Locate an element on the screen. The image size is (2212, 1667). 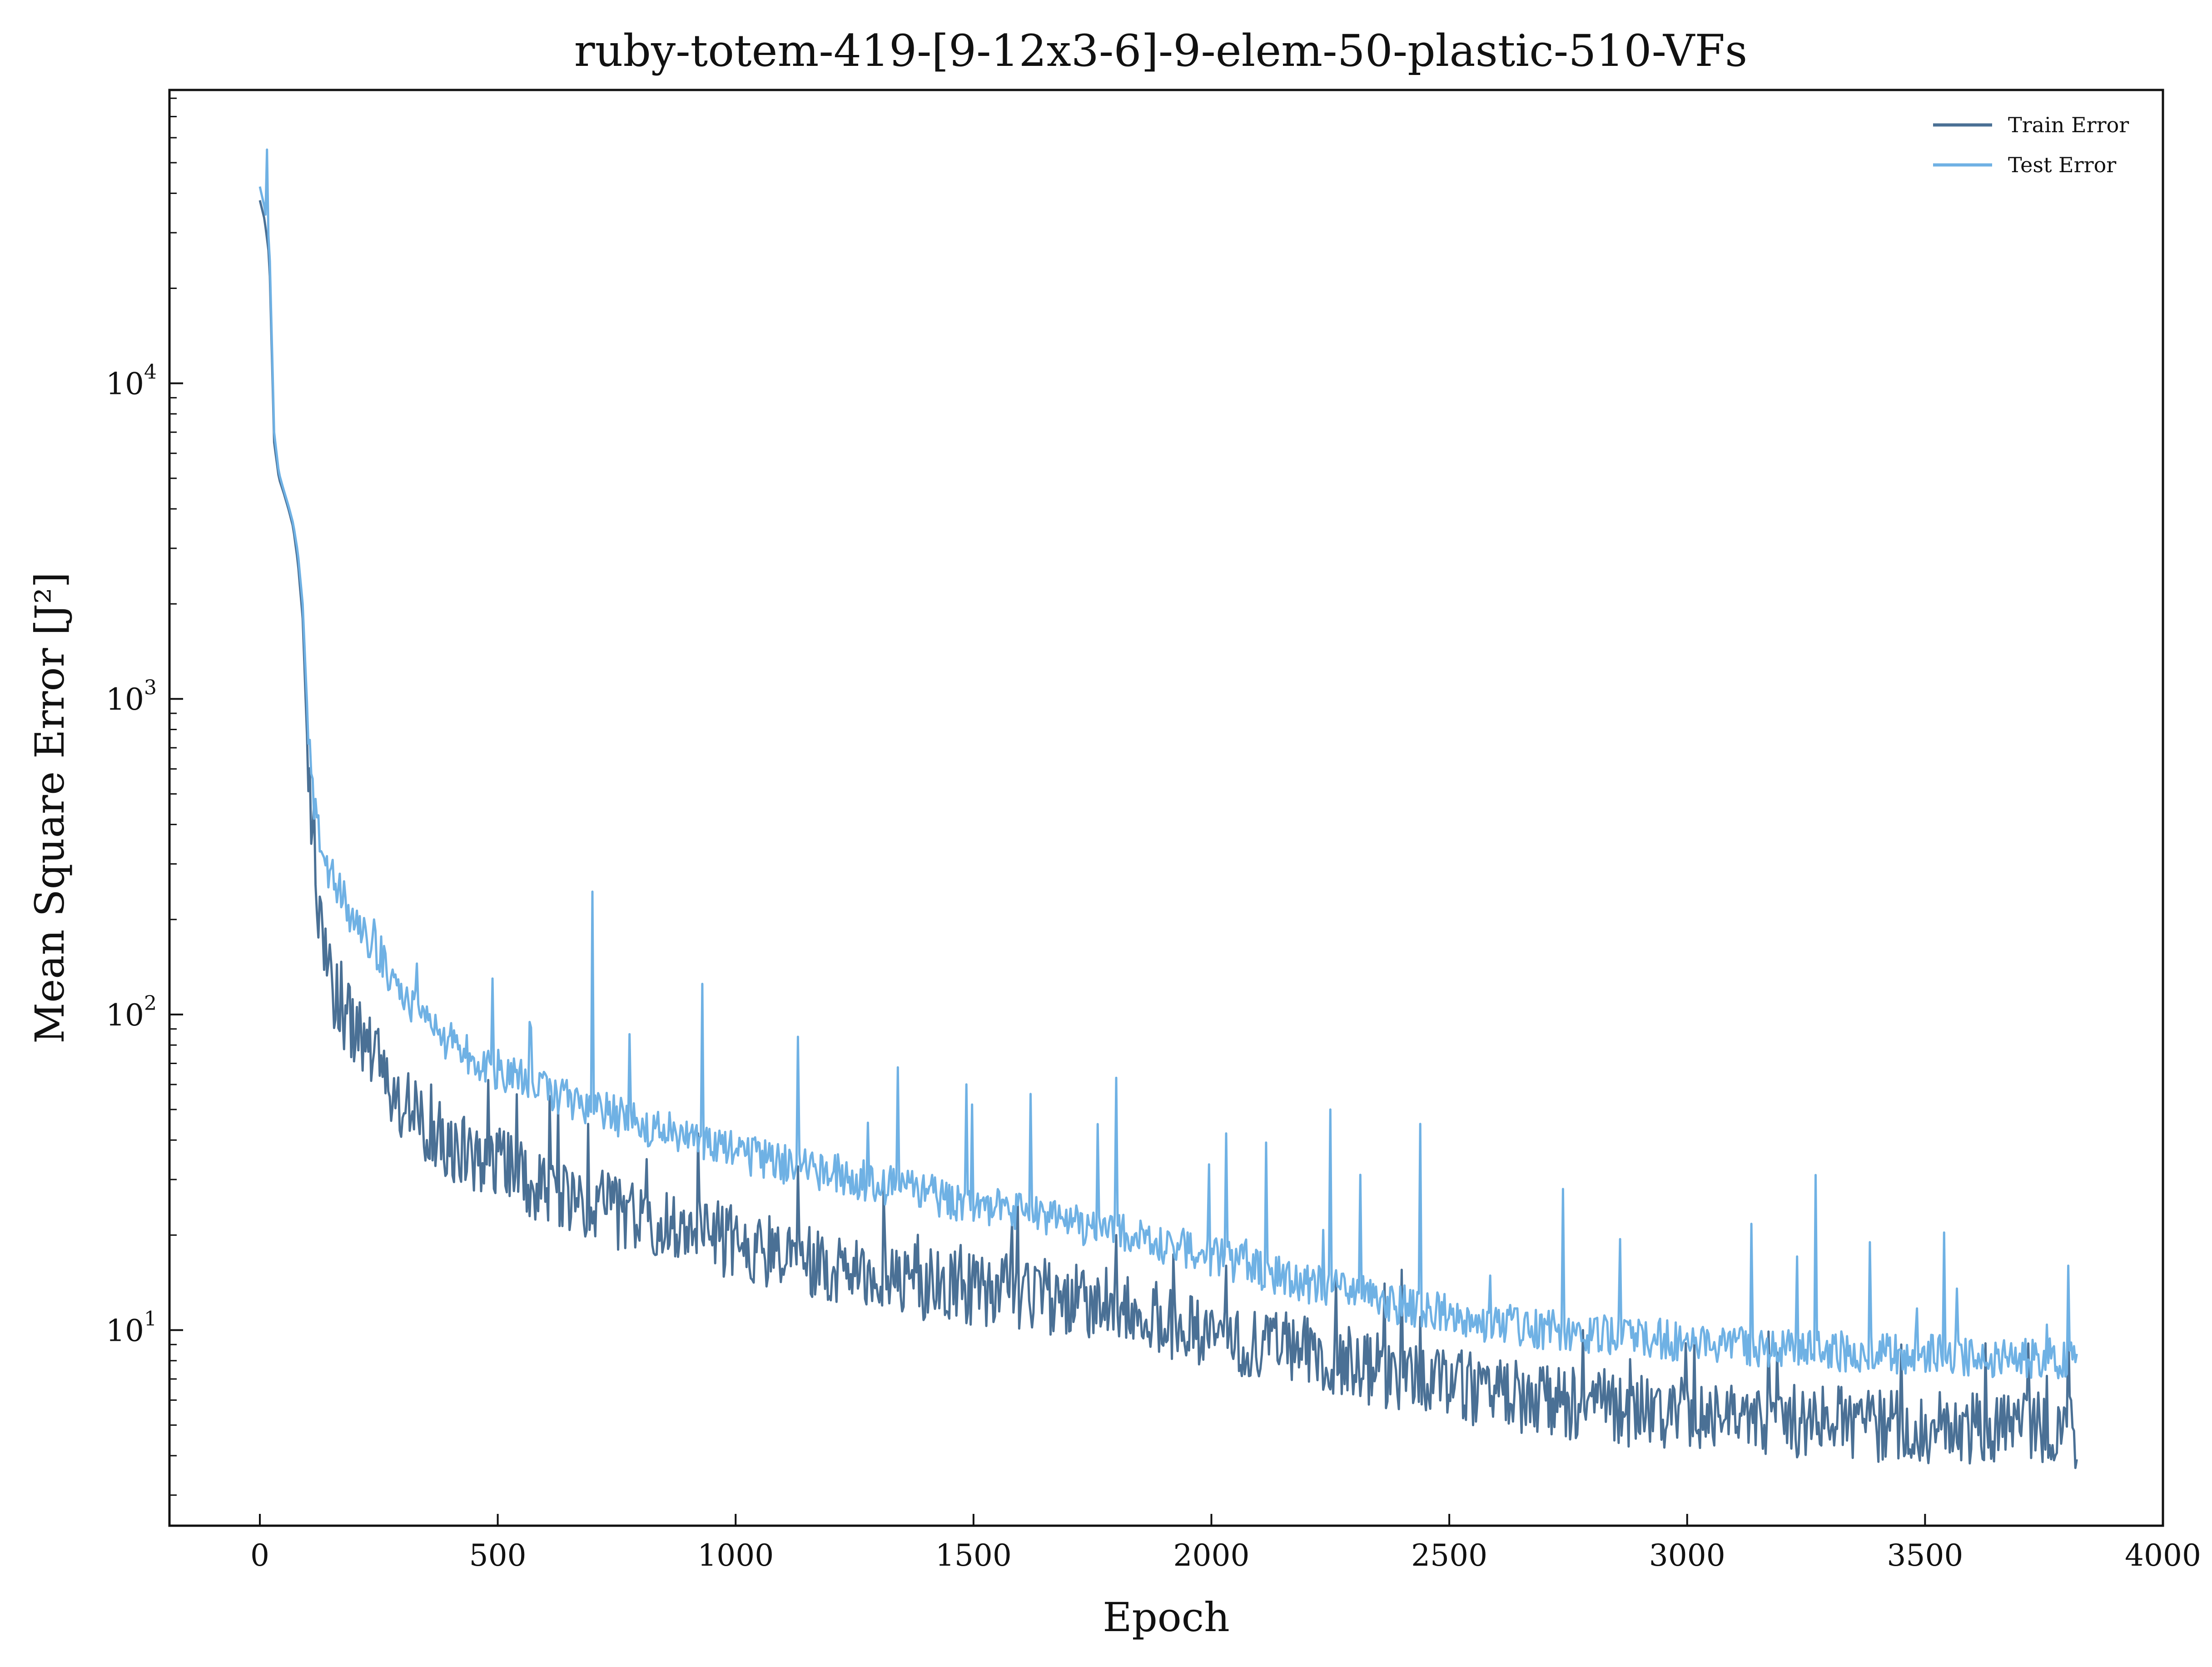
y-tick-label: 10² is located at coordinates (132, 1013).